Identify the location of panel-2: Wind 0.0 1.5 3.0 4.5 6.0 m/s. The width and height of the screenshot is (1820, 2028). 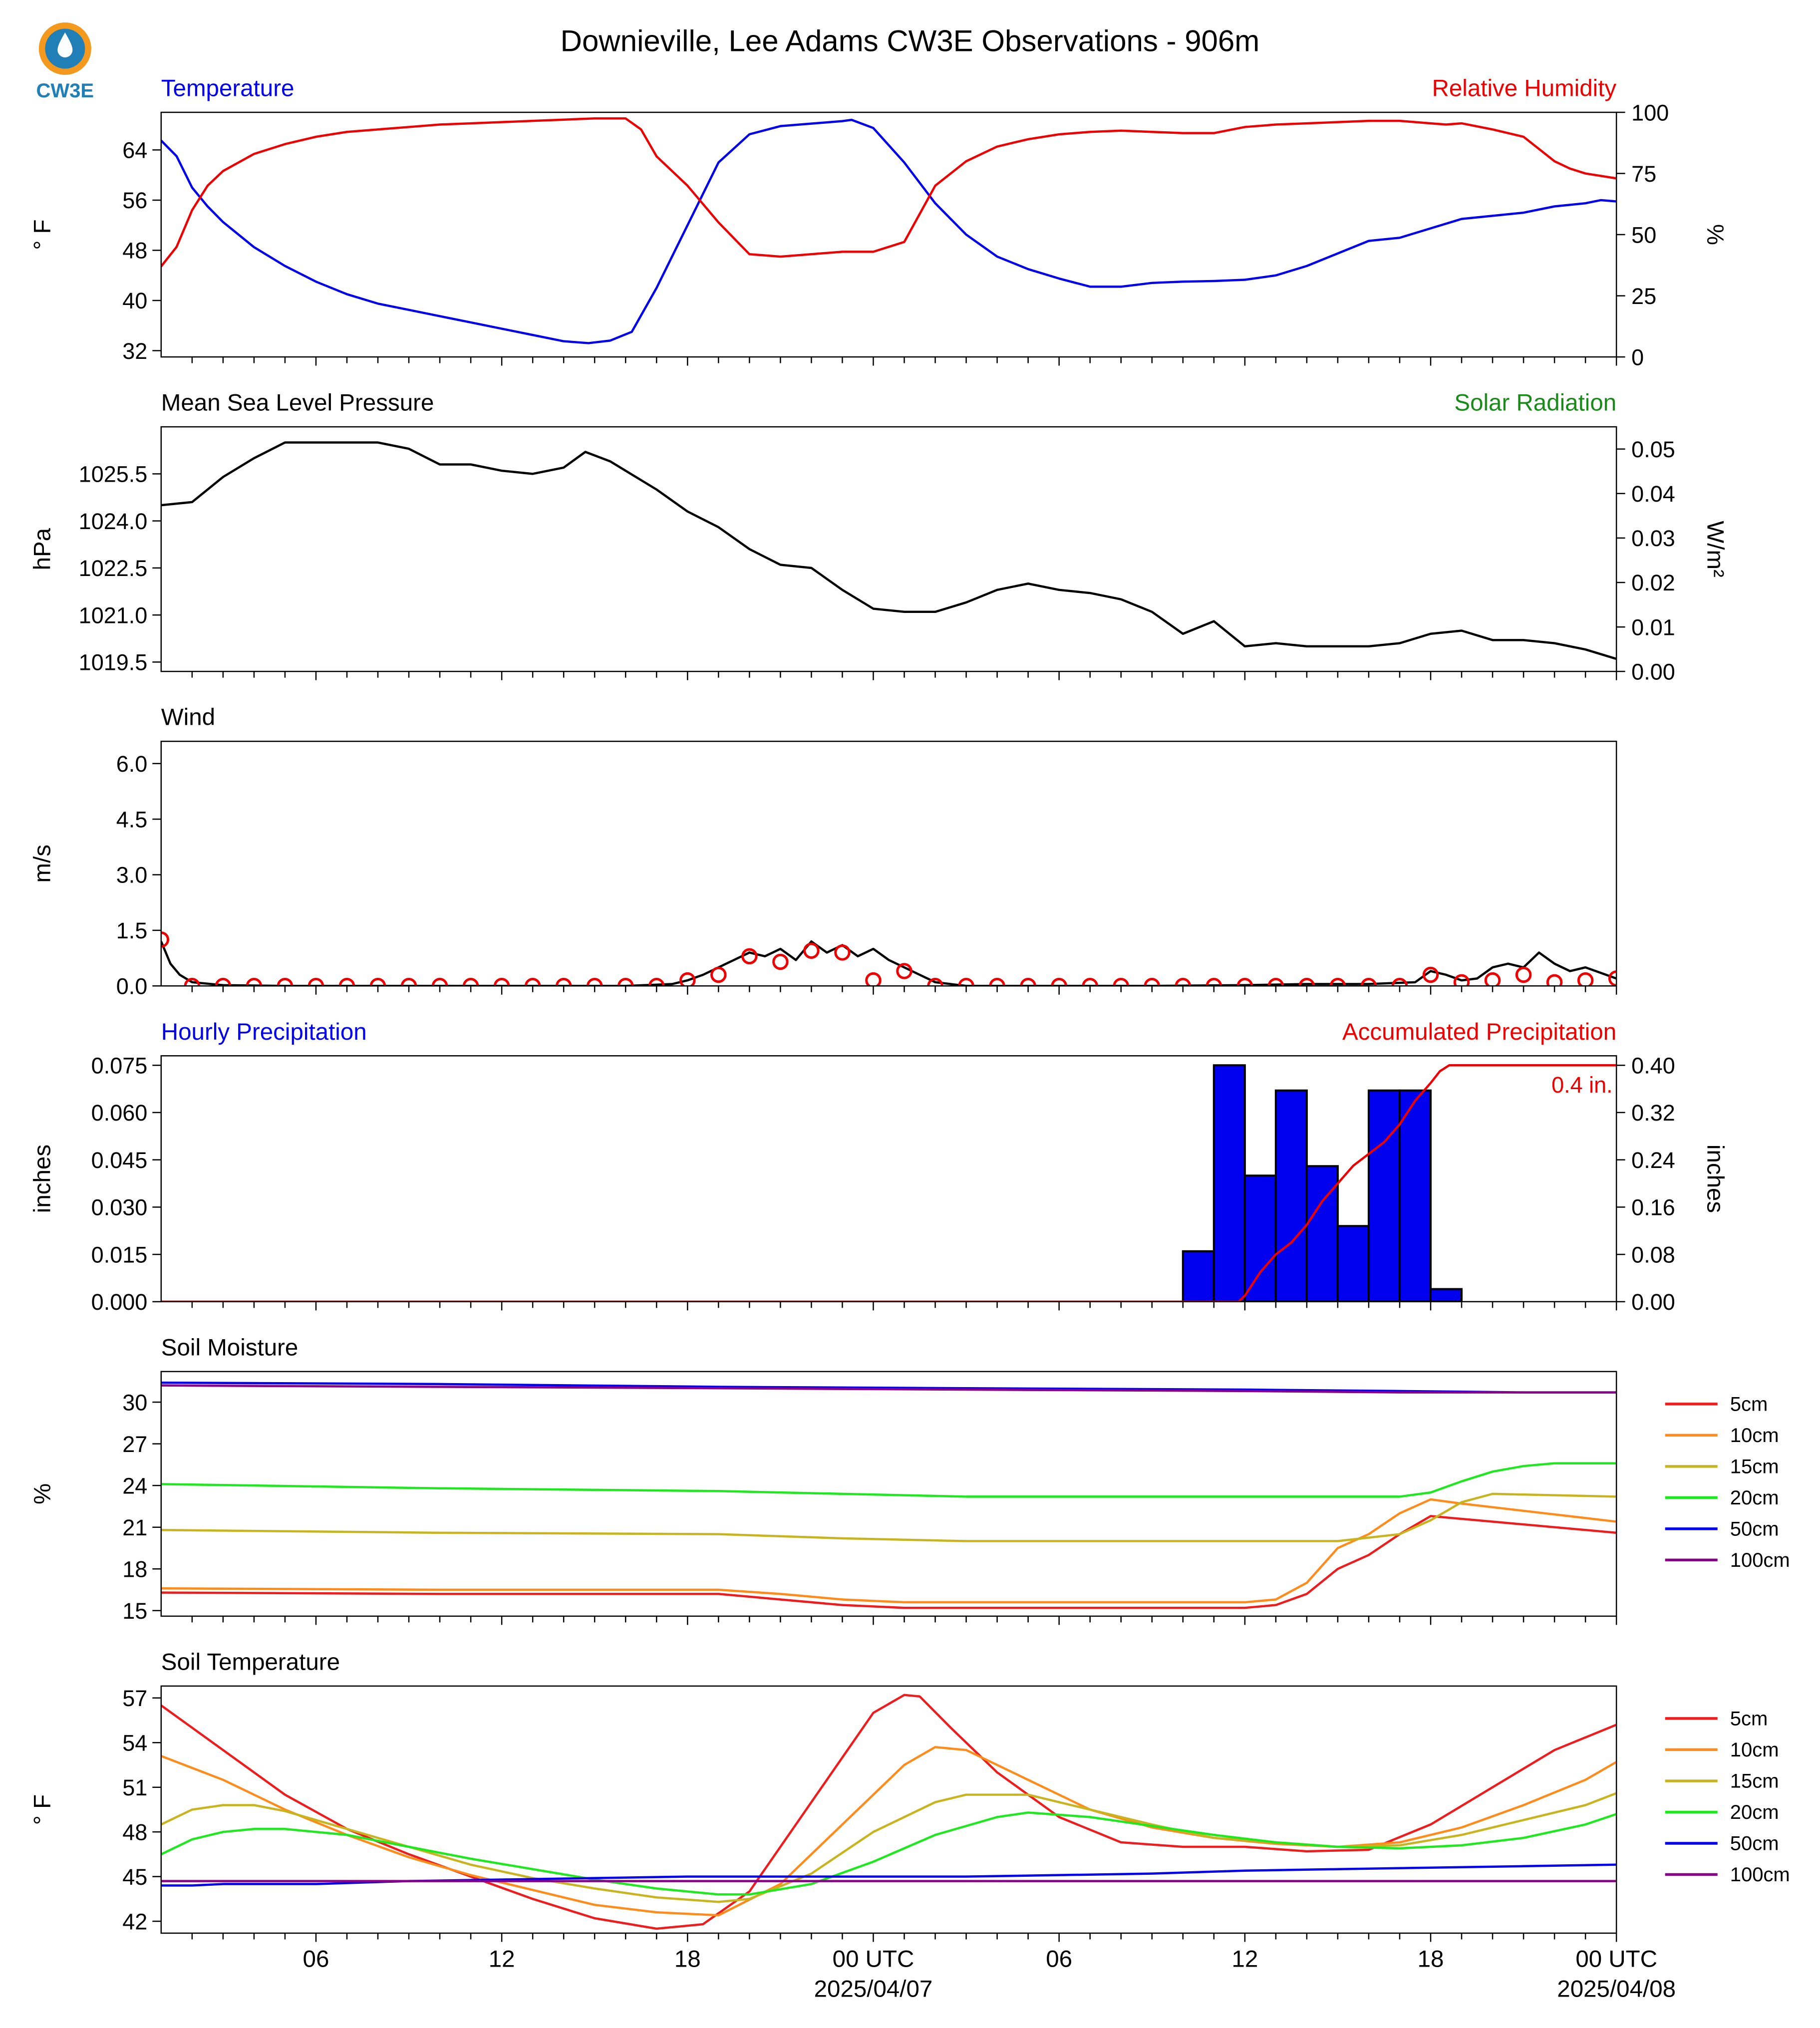
(823, 851).